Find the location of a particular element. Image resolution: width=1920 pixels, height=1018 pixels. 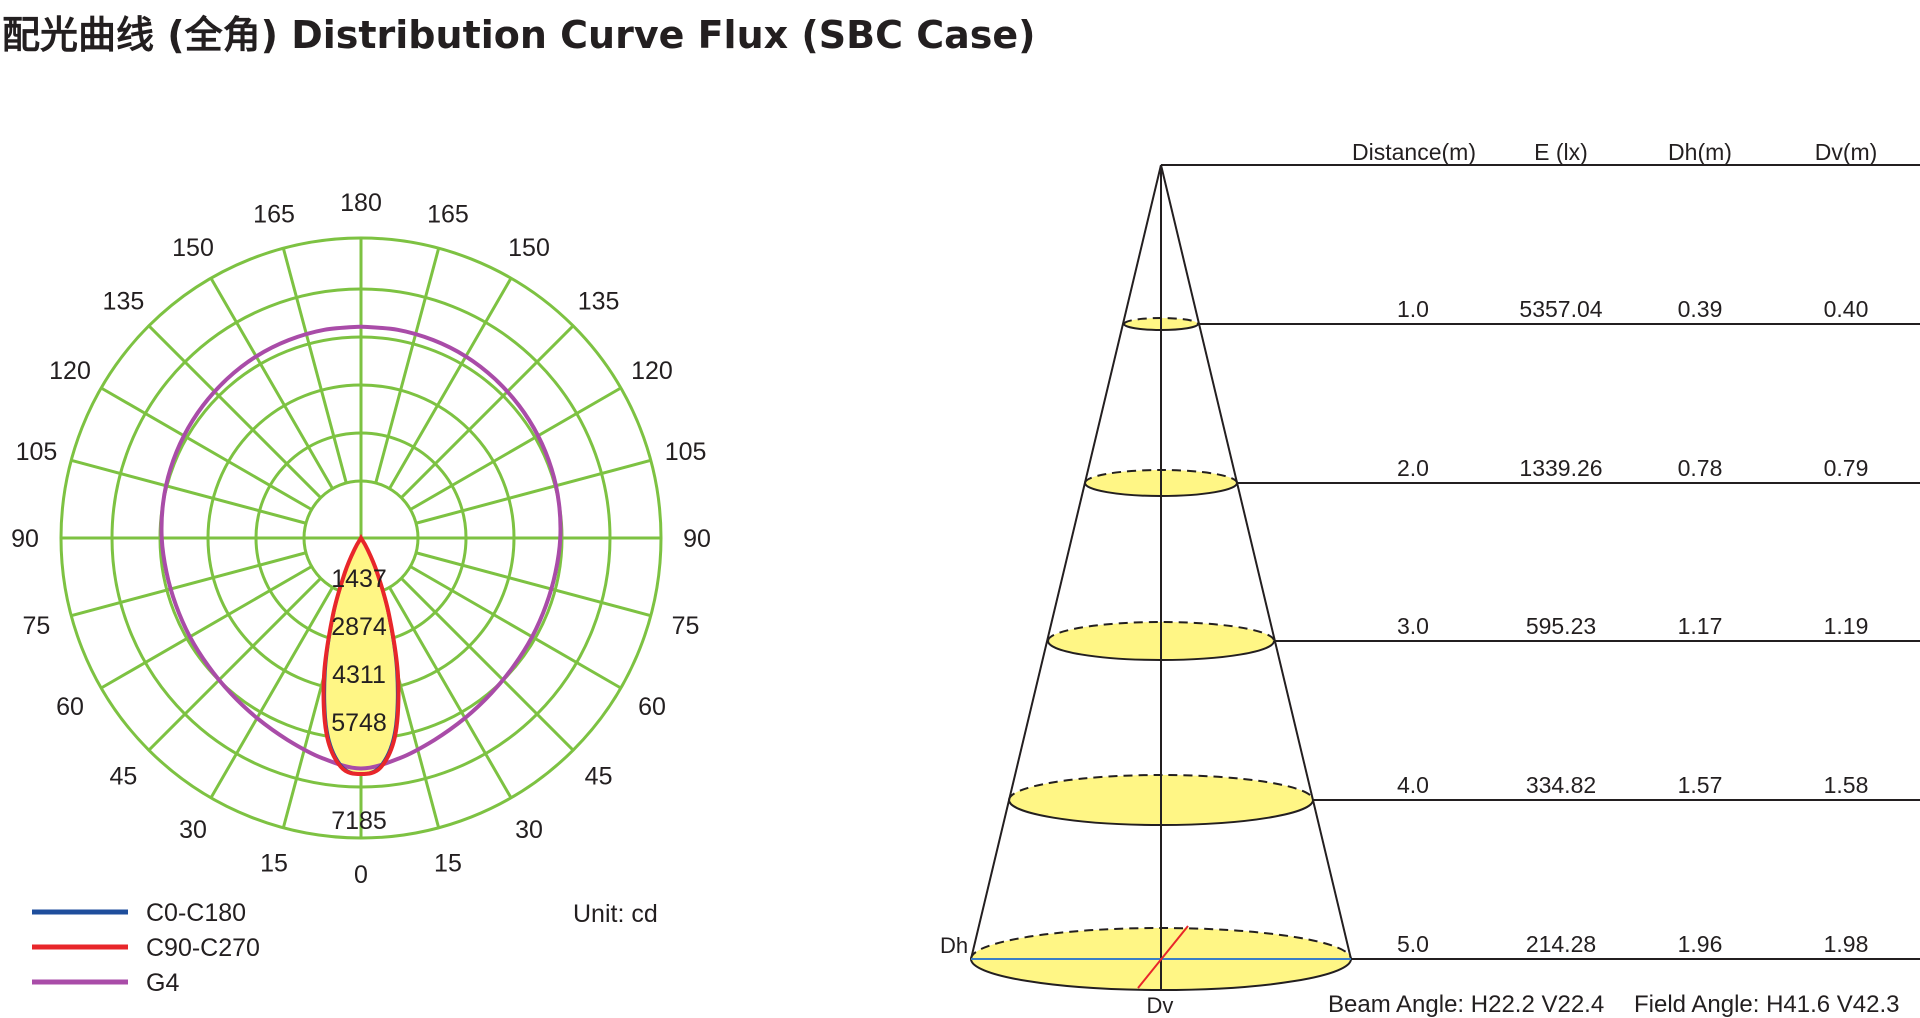

table-cell: 0.78 is located at coordinates (1700, 468).